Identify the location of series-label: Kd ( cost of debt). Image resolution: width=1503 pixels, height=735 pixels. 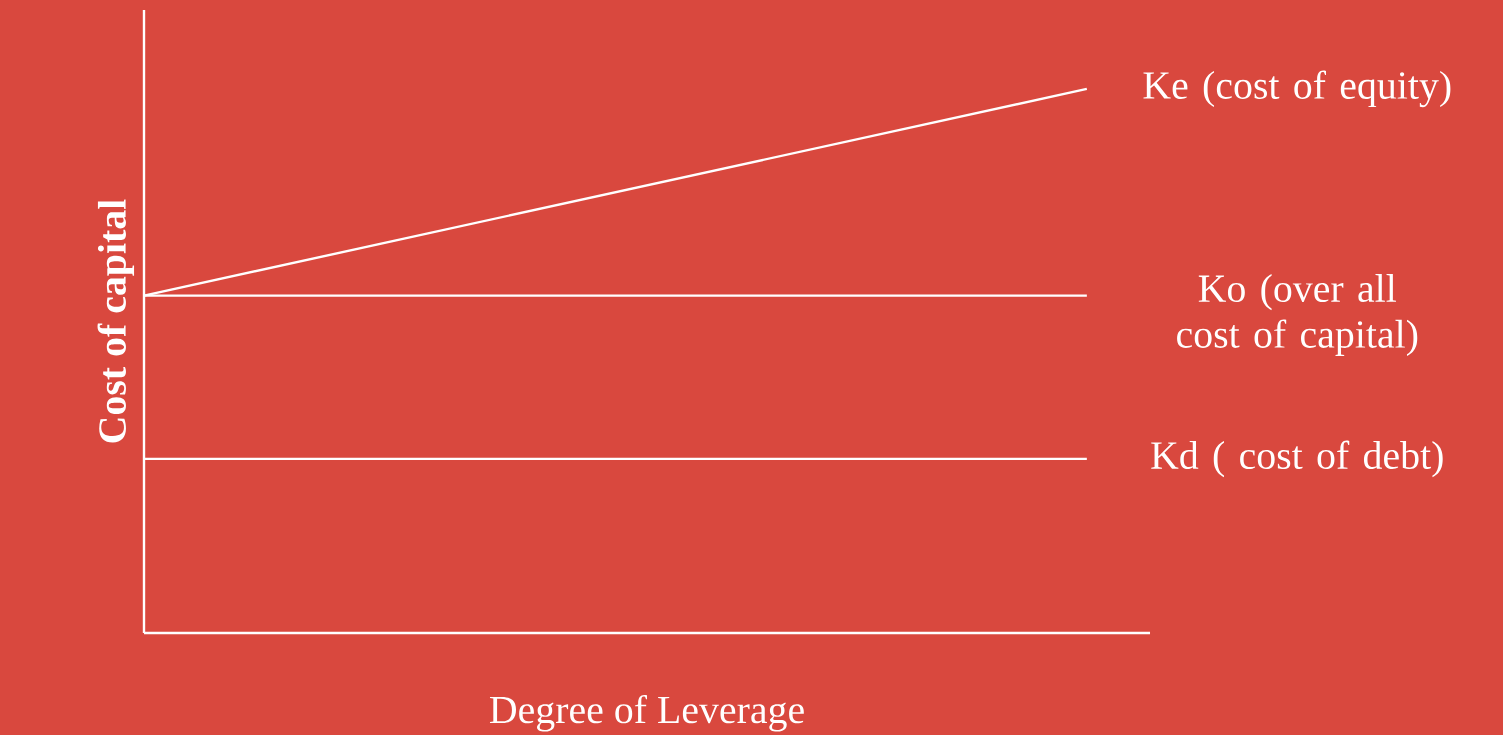
(1297, 459).